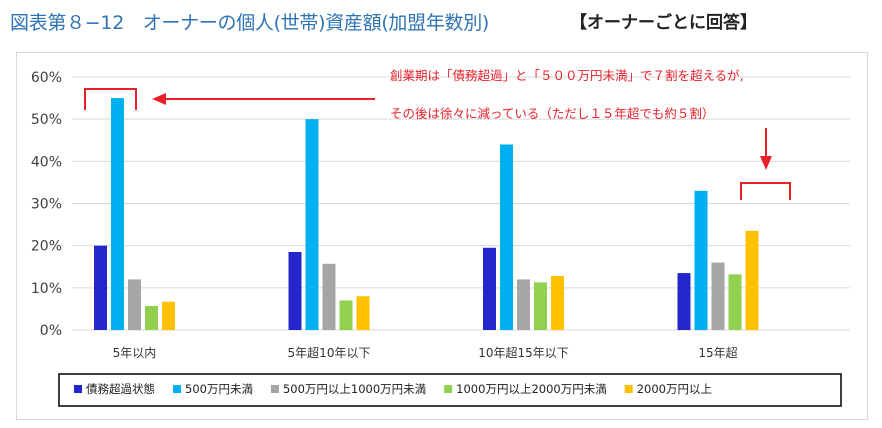 This screenshot has width=882, height=428. Describe the element at coordinates (523, 352) in the screenshot. I see `x-tick-label: 10年超15年以下` at that location.